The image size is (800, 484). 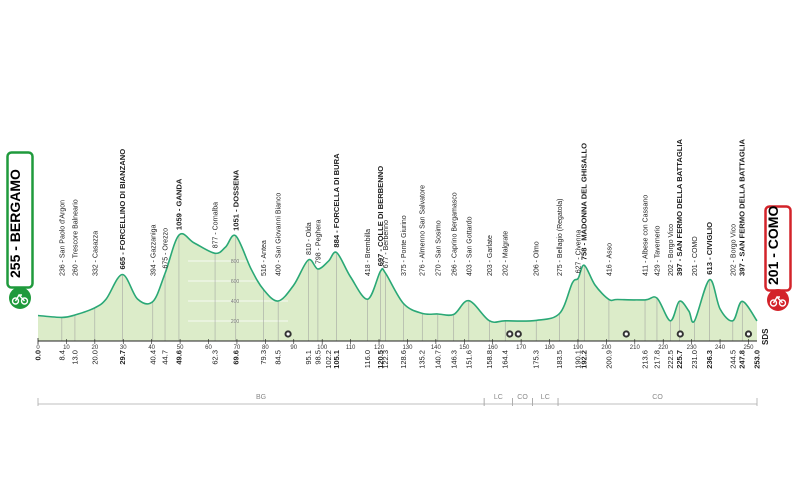 I want to click on km-label: 253.0, so click(x=757, y=359).